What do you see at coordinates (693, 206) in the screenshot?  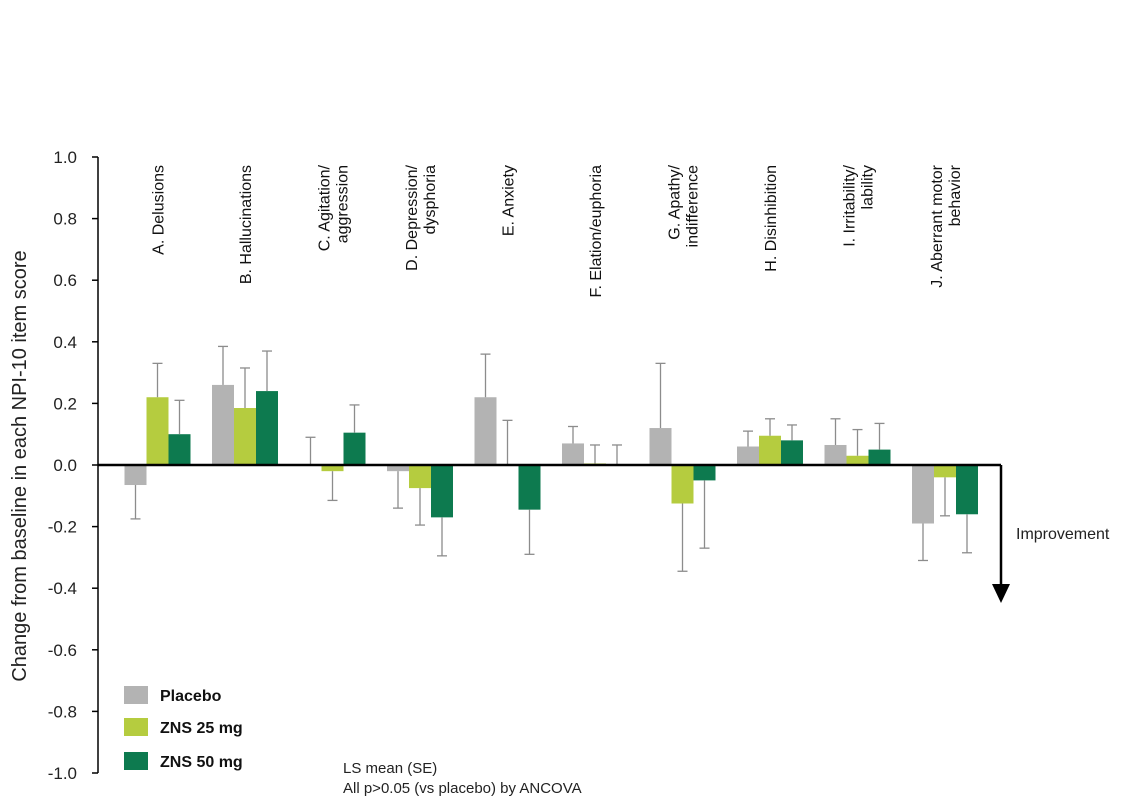 I see `category-label: indifference` at bounding box center [693, 206].